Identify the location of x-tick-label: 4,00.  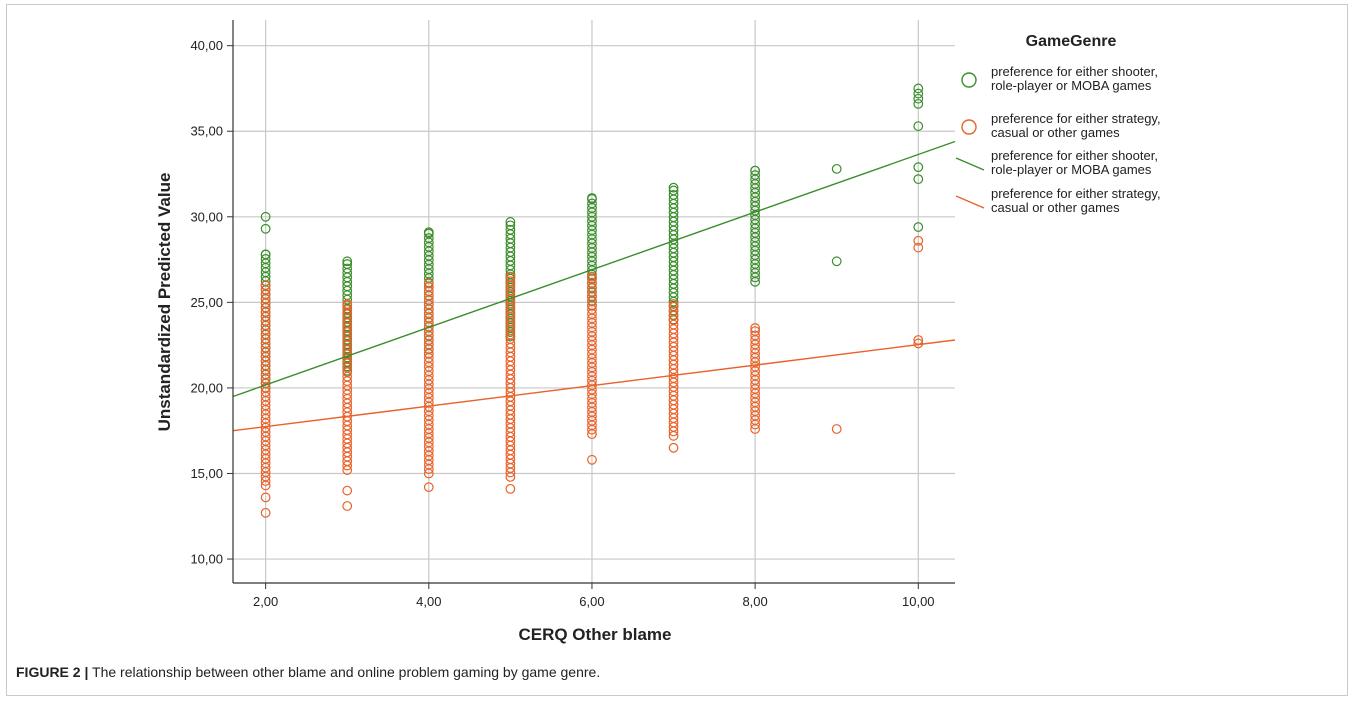
(428, 601).